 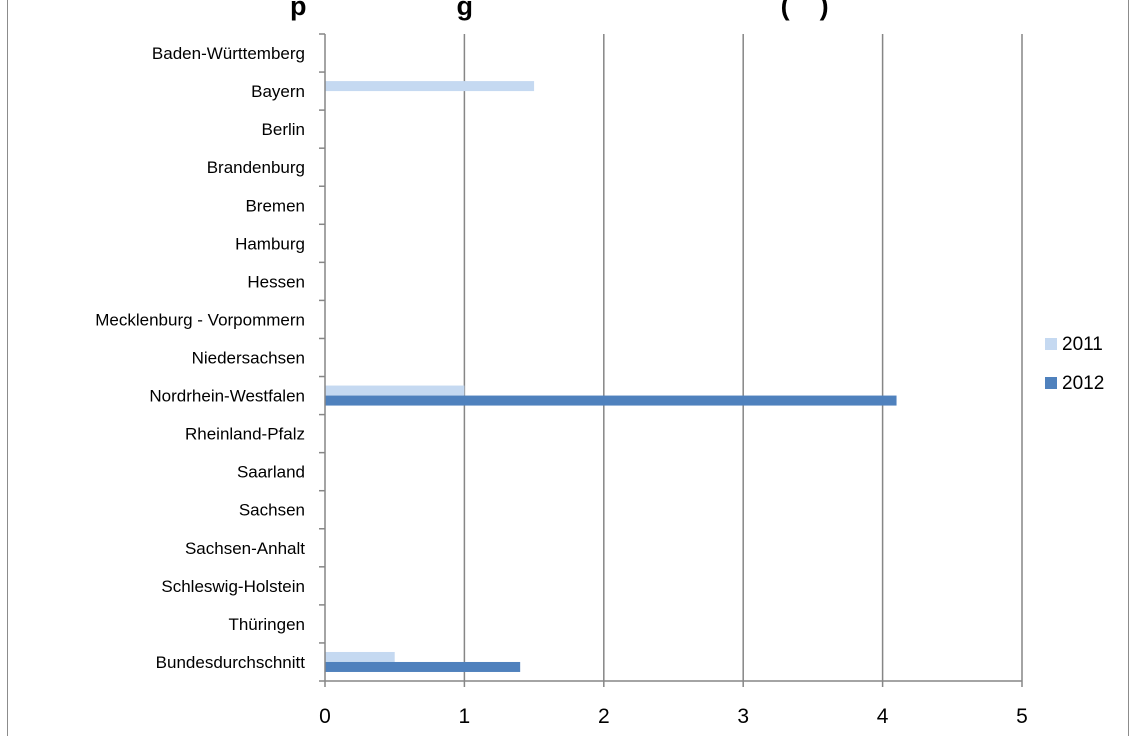 I want to click on category-label: Hessen, so click(x=276, y=281).